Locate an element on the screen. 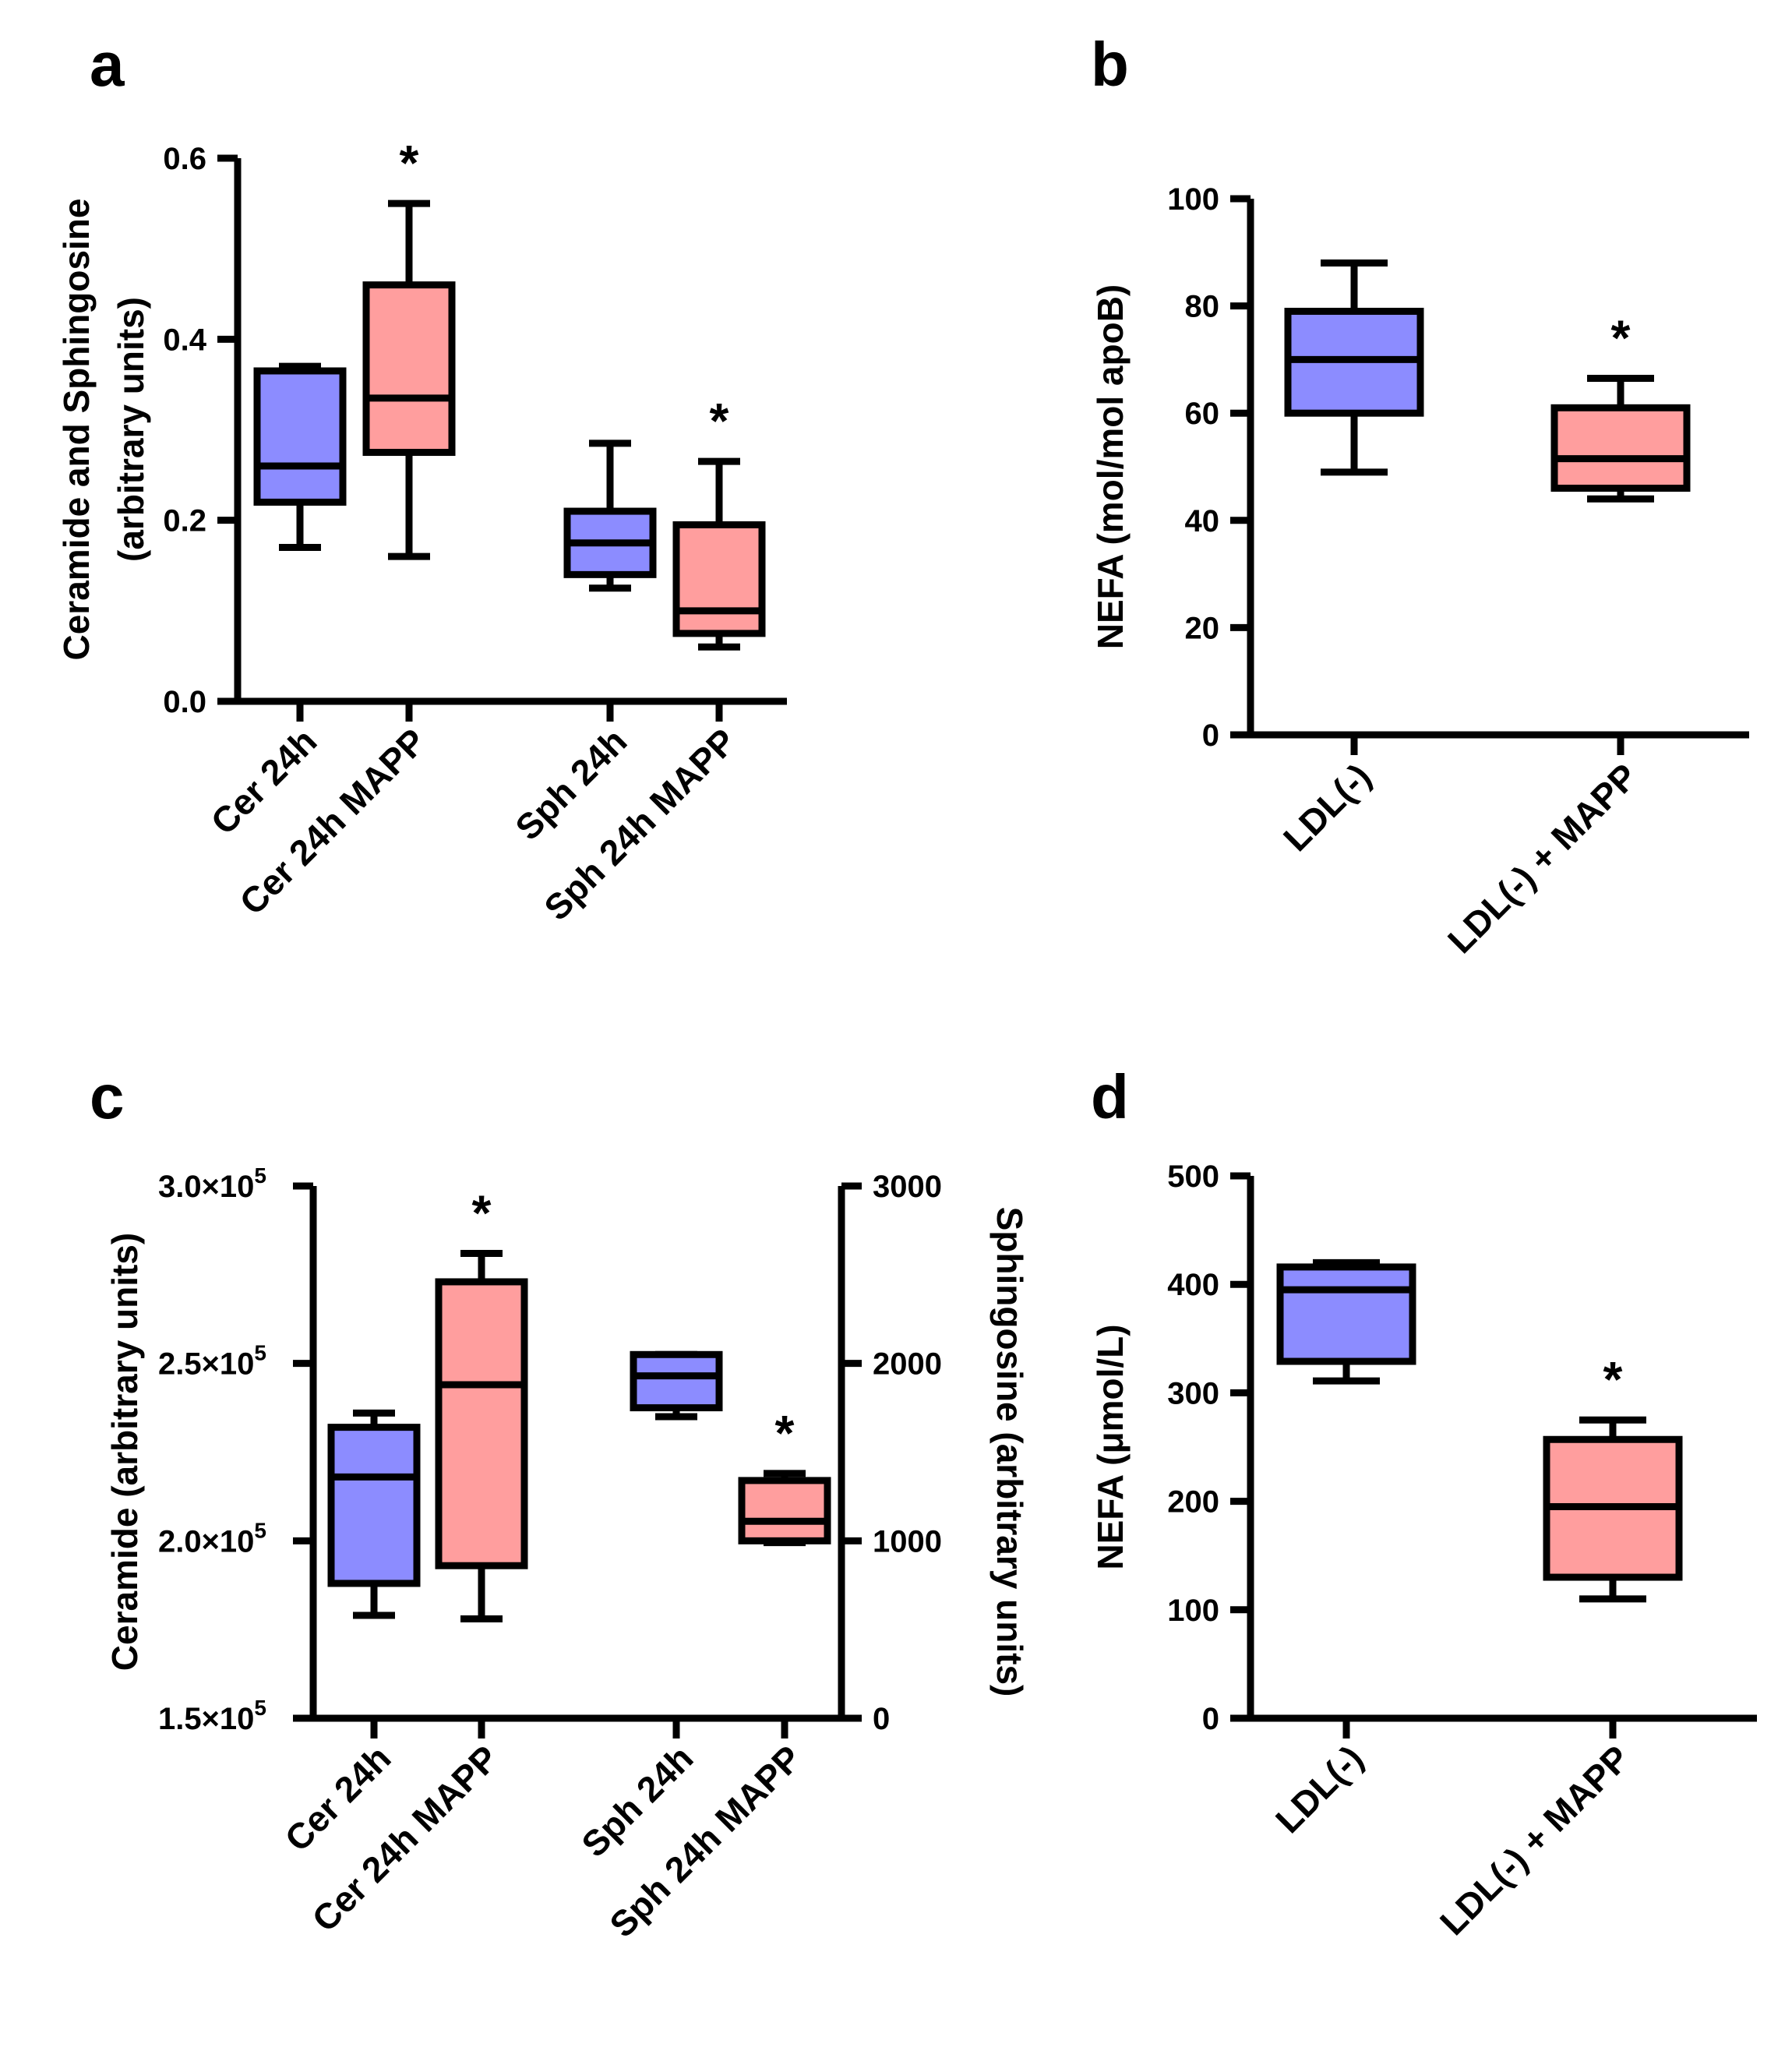 The width and height of the screenshot is (1792, 2065). y-right-tick-label: 3000 is located at coordinates (907, 1187).